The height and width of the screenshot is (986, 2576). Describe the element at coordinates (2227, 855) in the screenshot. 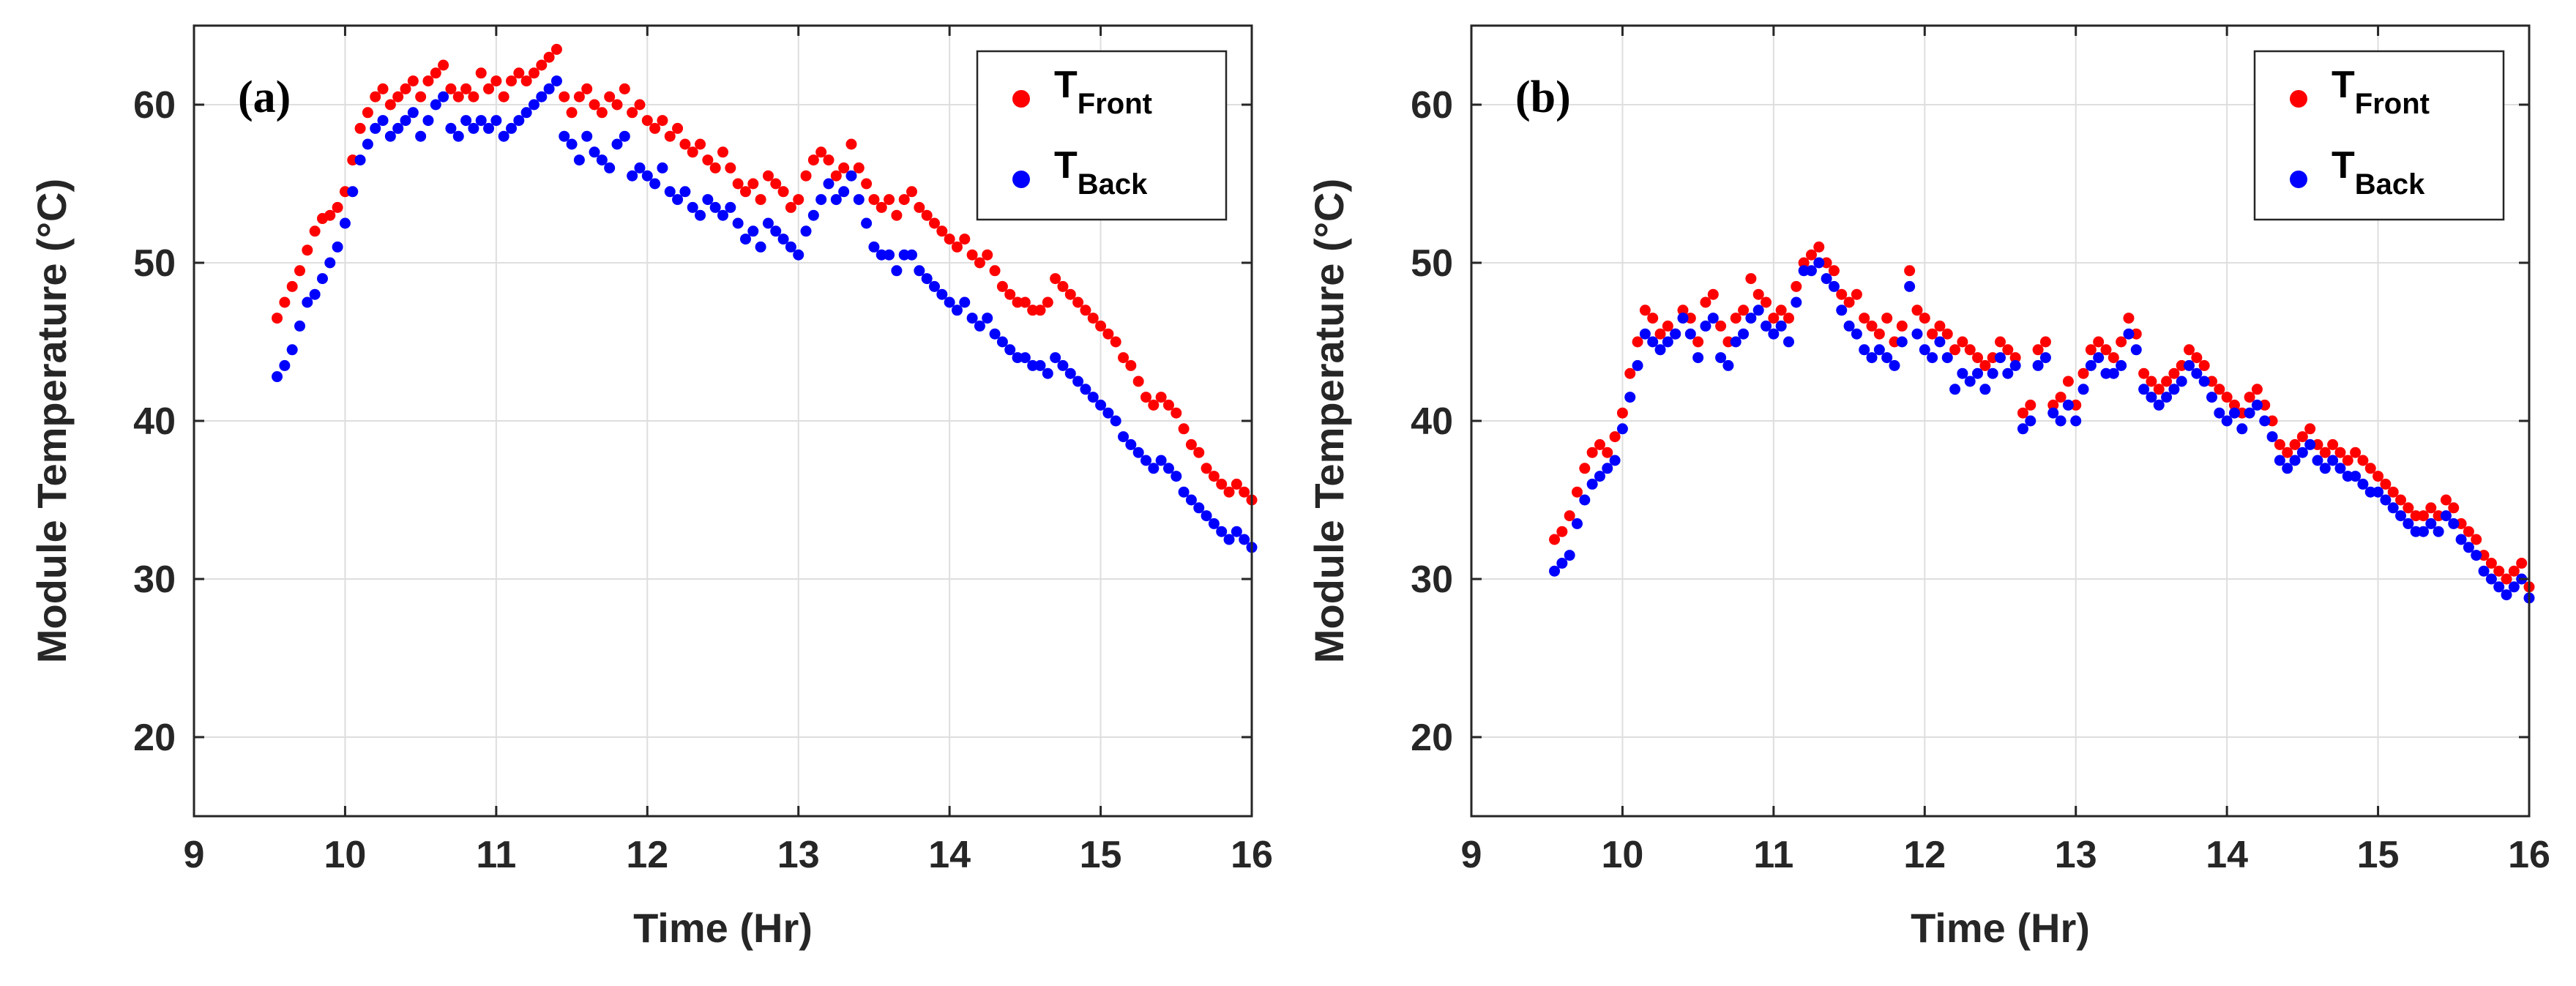

I see `x-tick-label: 14` at that location.